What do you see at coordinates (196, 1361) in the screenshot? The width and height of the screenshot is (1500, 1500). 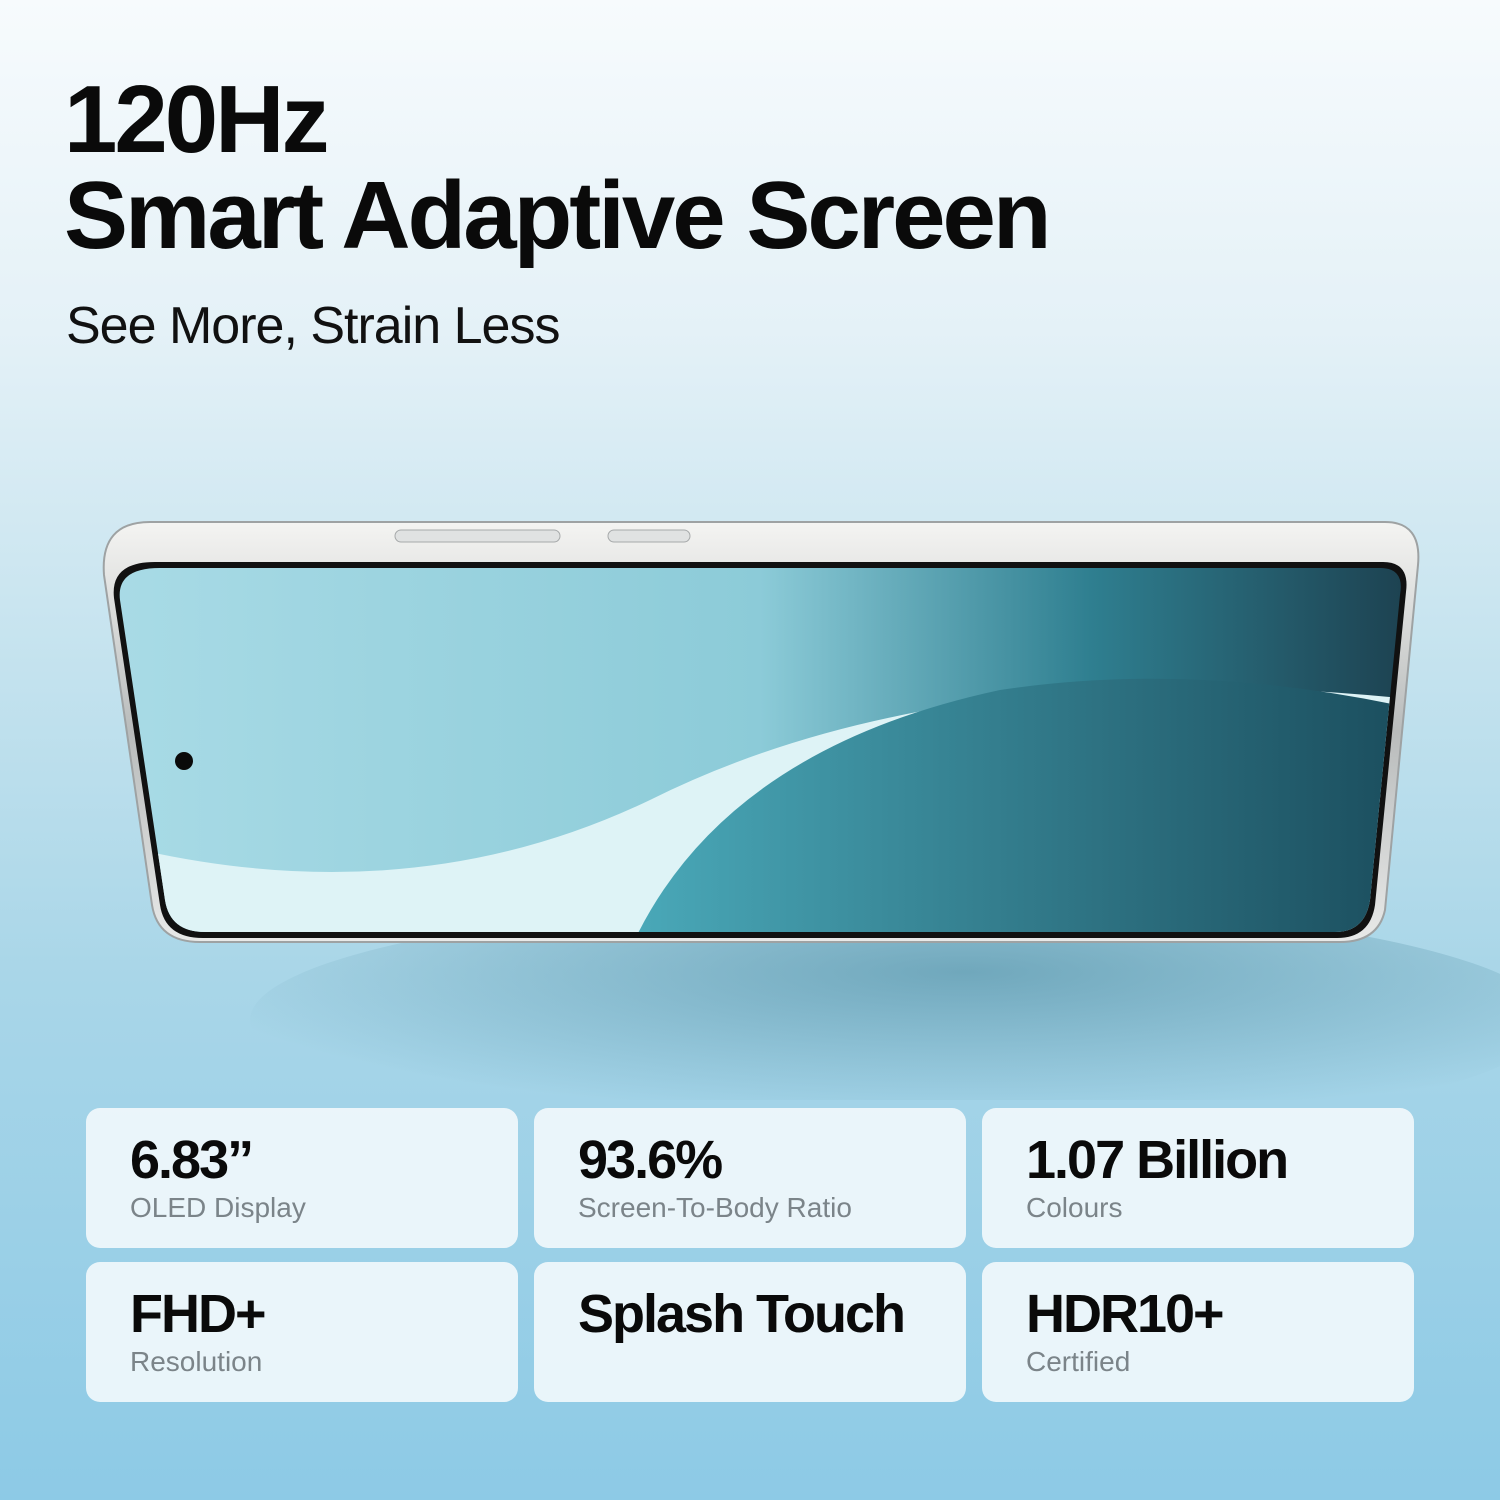 I see `spec-label: Resolution` at bounding box center [196, 1361].